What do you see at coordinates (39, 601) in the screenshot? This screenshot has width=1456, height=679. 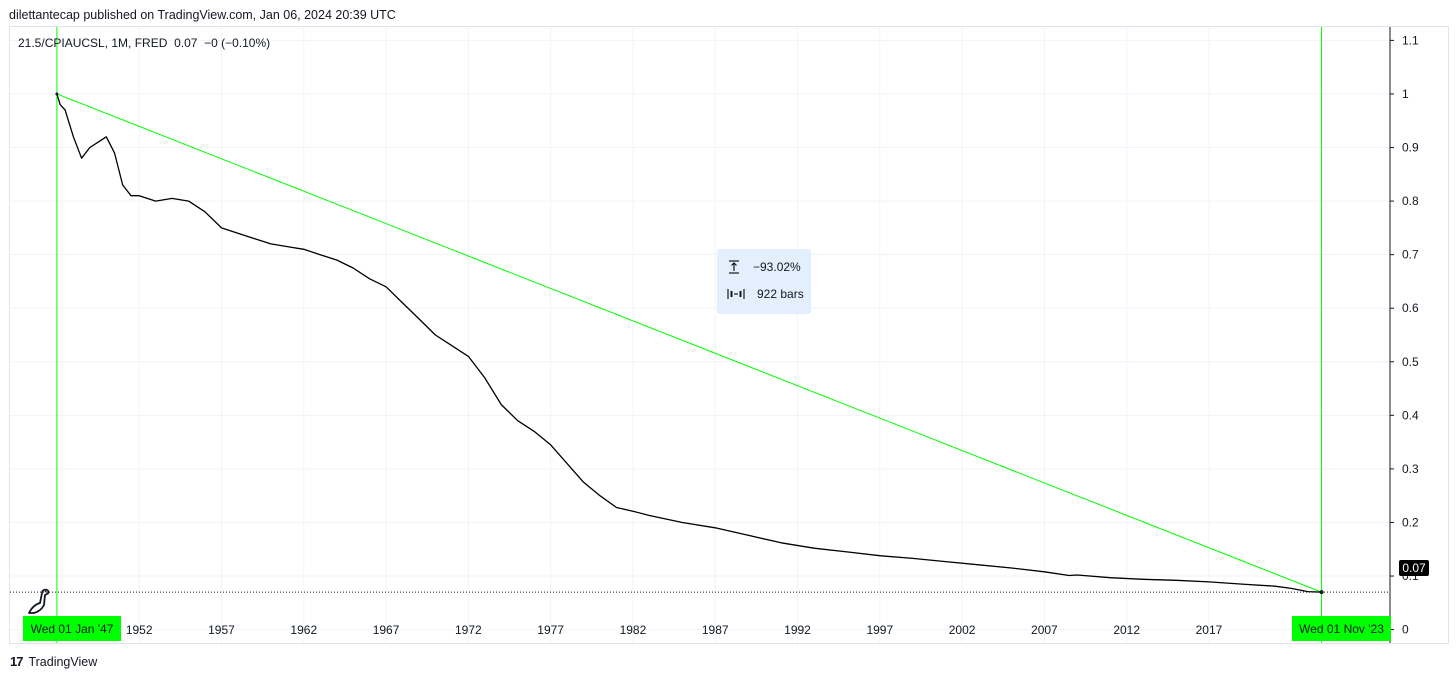 I see `dino-icon` at bounding box center [39, 601].